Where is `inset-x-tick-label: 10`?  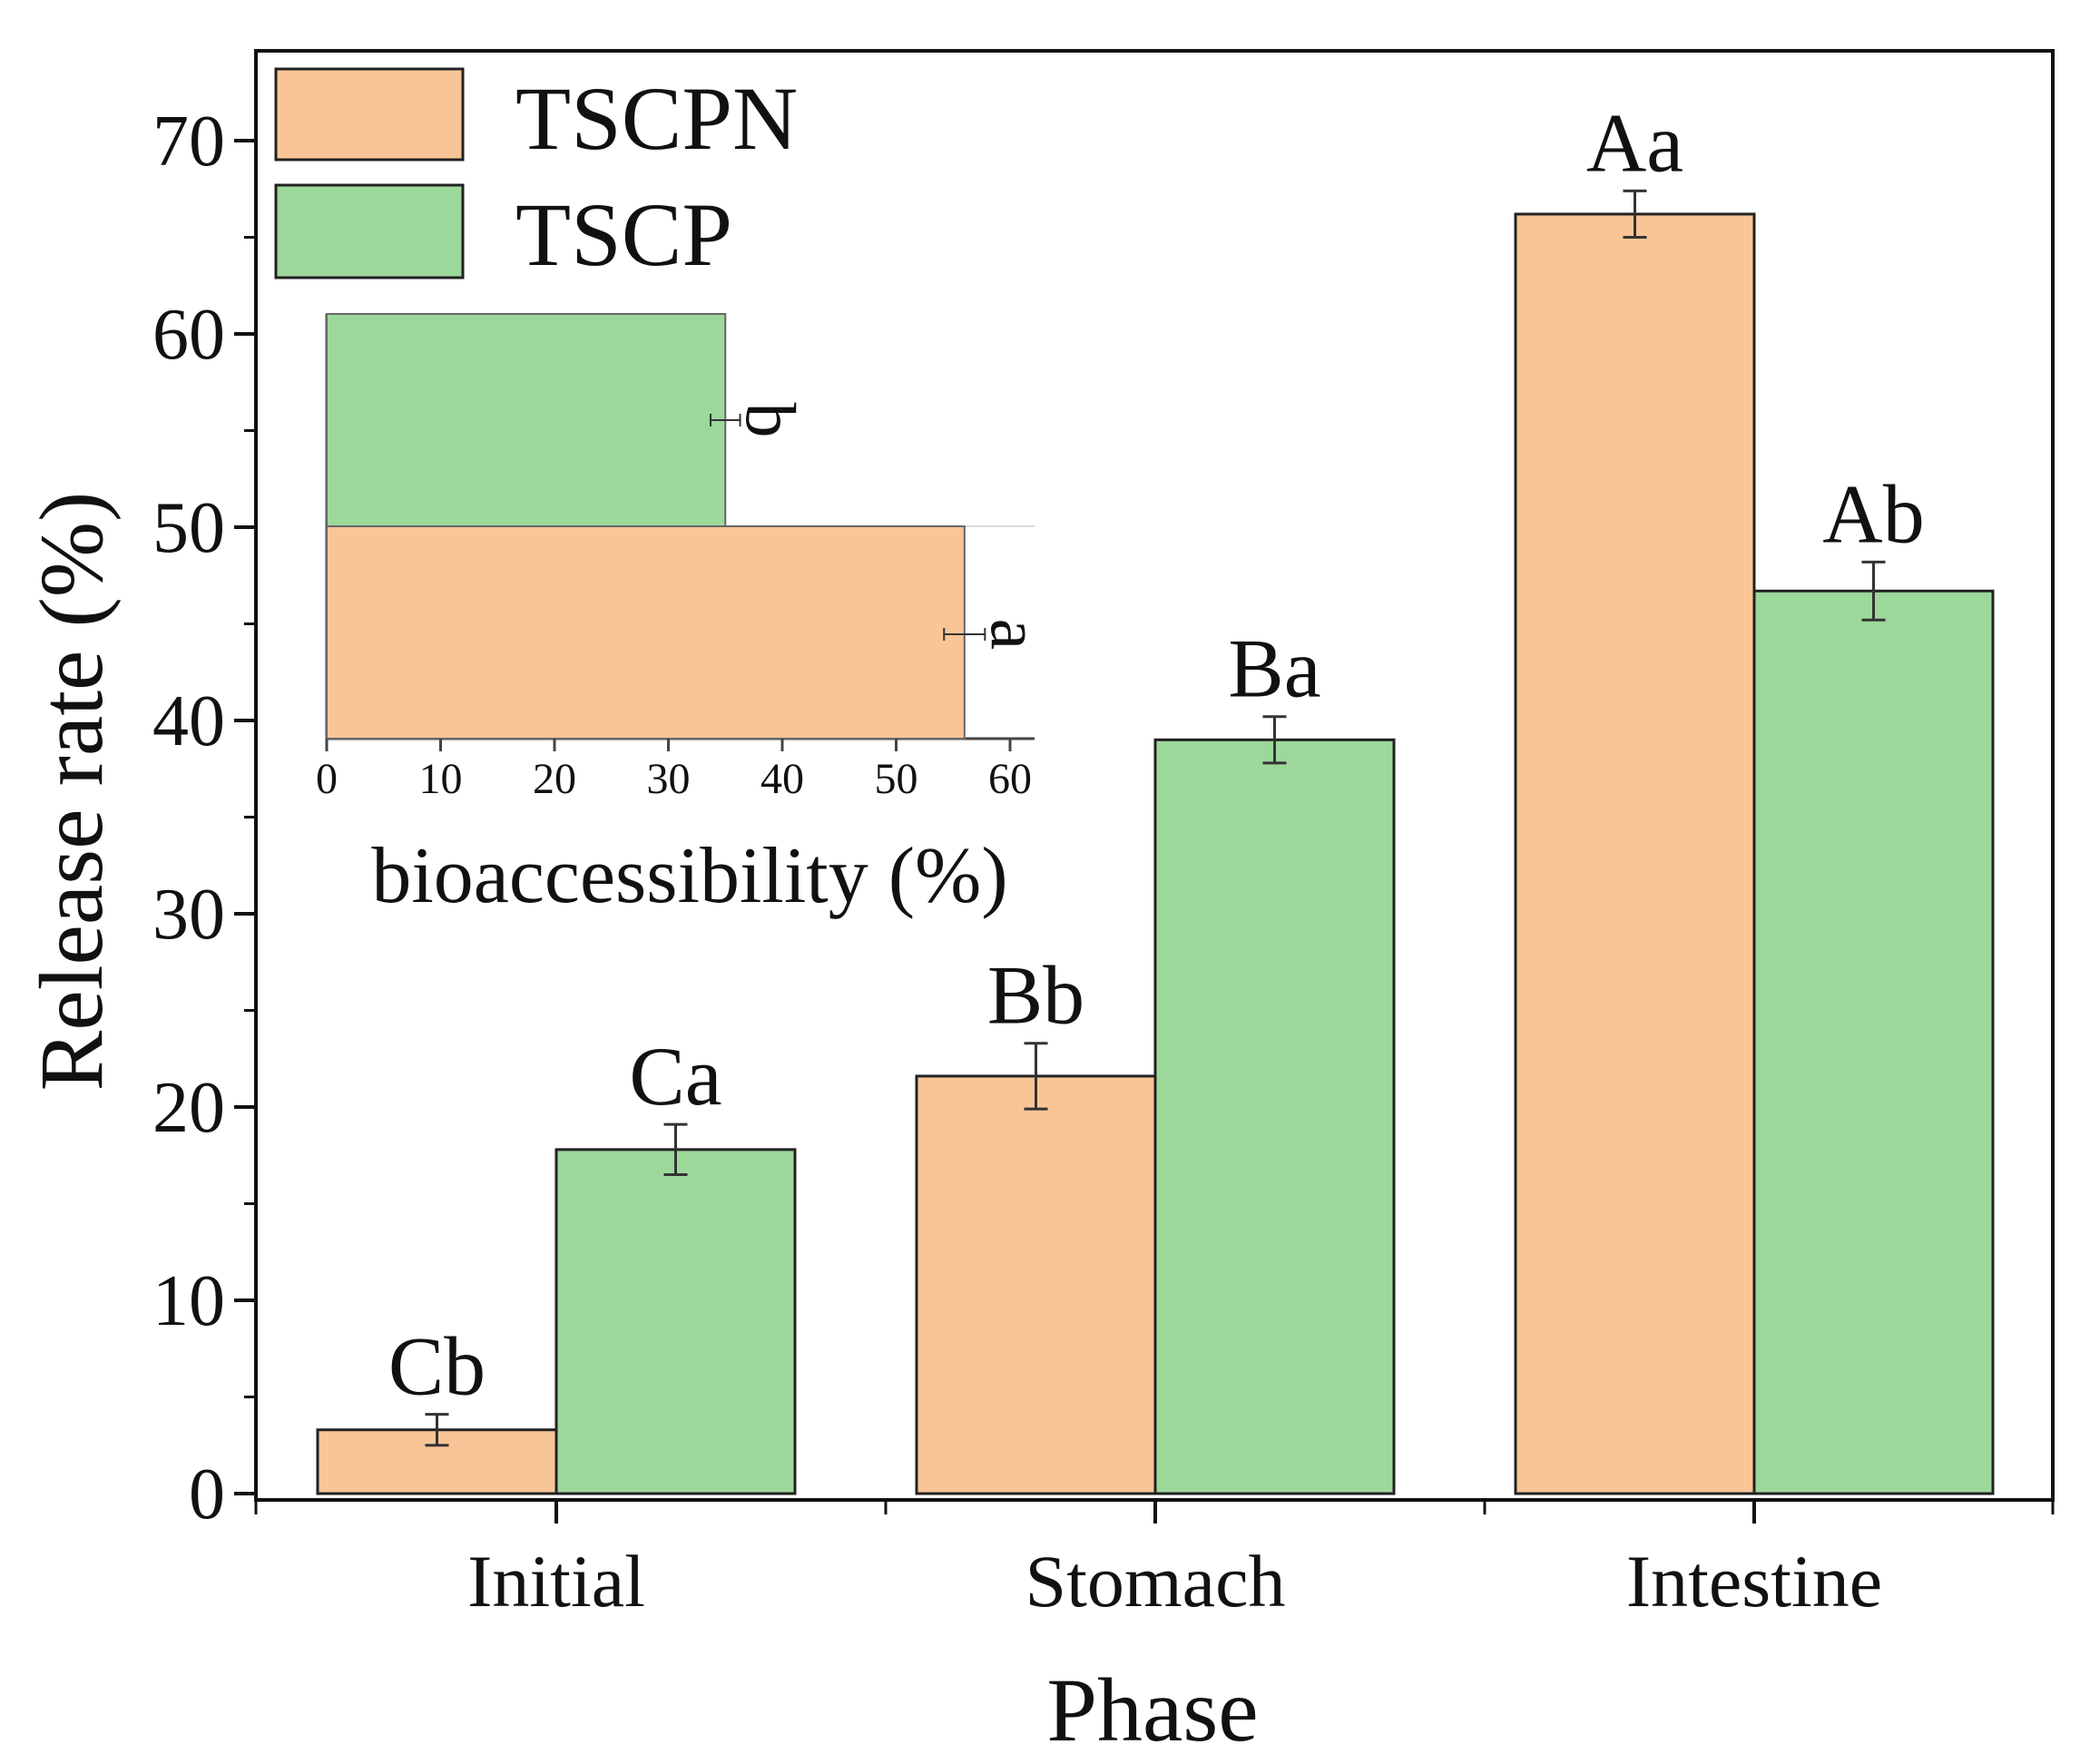
inset-x-tick-label: 10 is located at coordinates (441, 779).